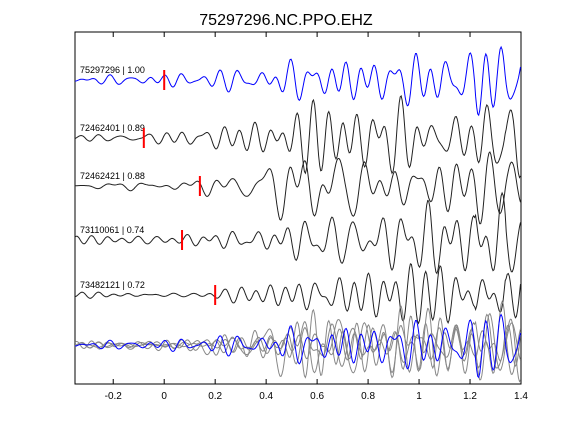 Image resolution: width=576 pixels, height=432 pixels. Describe the element at coordinates (317, 396) in the screenshot. I see `x-tick-label: 0.6` at that location.